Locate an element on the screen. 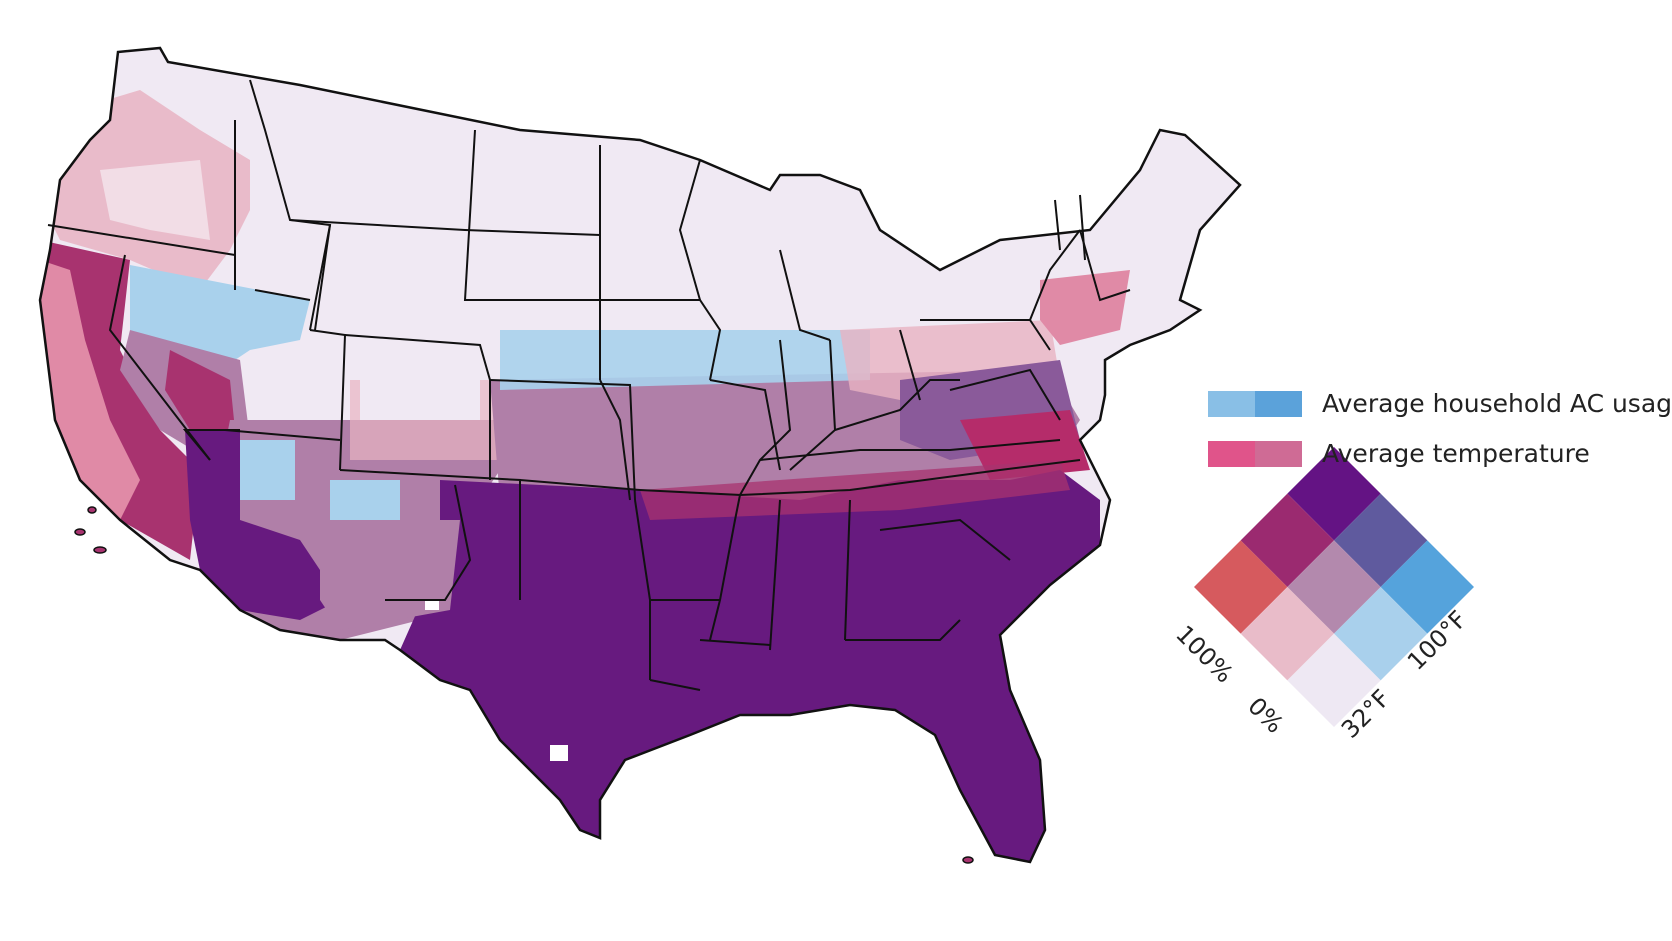 The width and height of the screenshot is (1672, 941). ac-usage-label: Average household AC usage is located at coordinates (1497, 403).